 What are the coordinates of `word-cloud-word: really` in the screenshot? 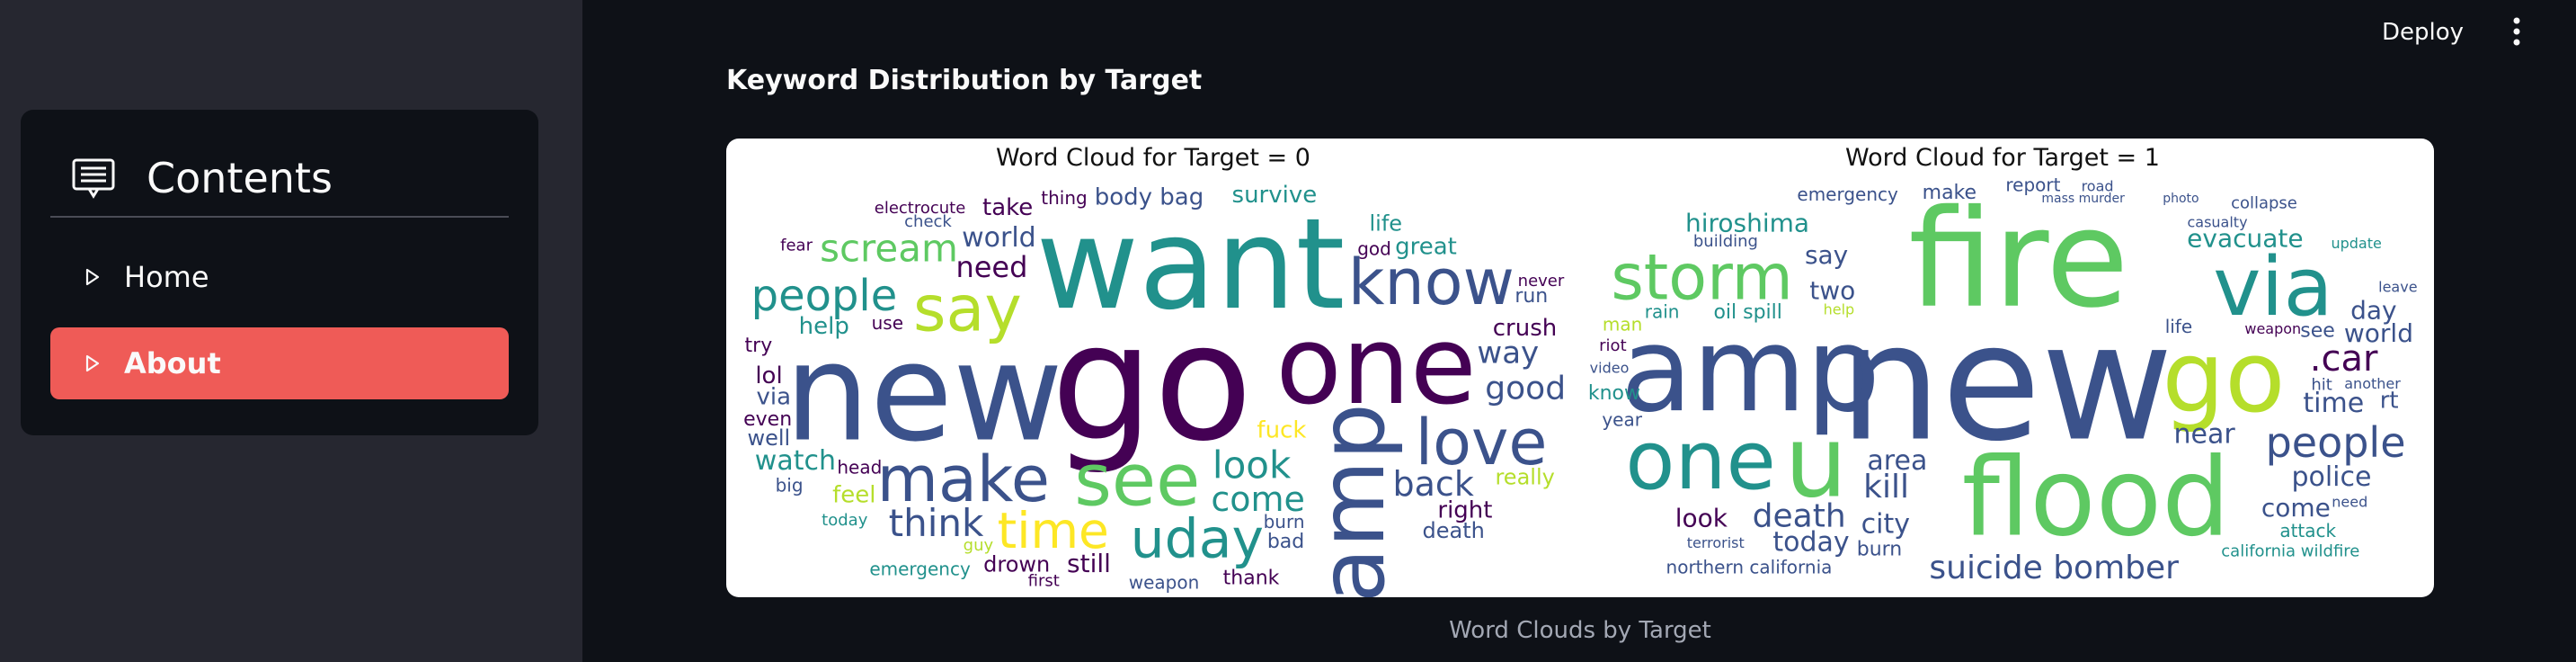 It's located at (1524, 478).